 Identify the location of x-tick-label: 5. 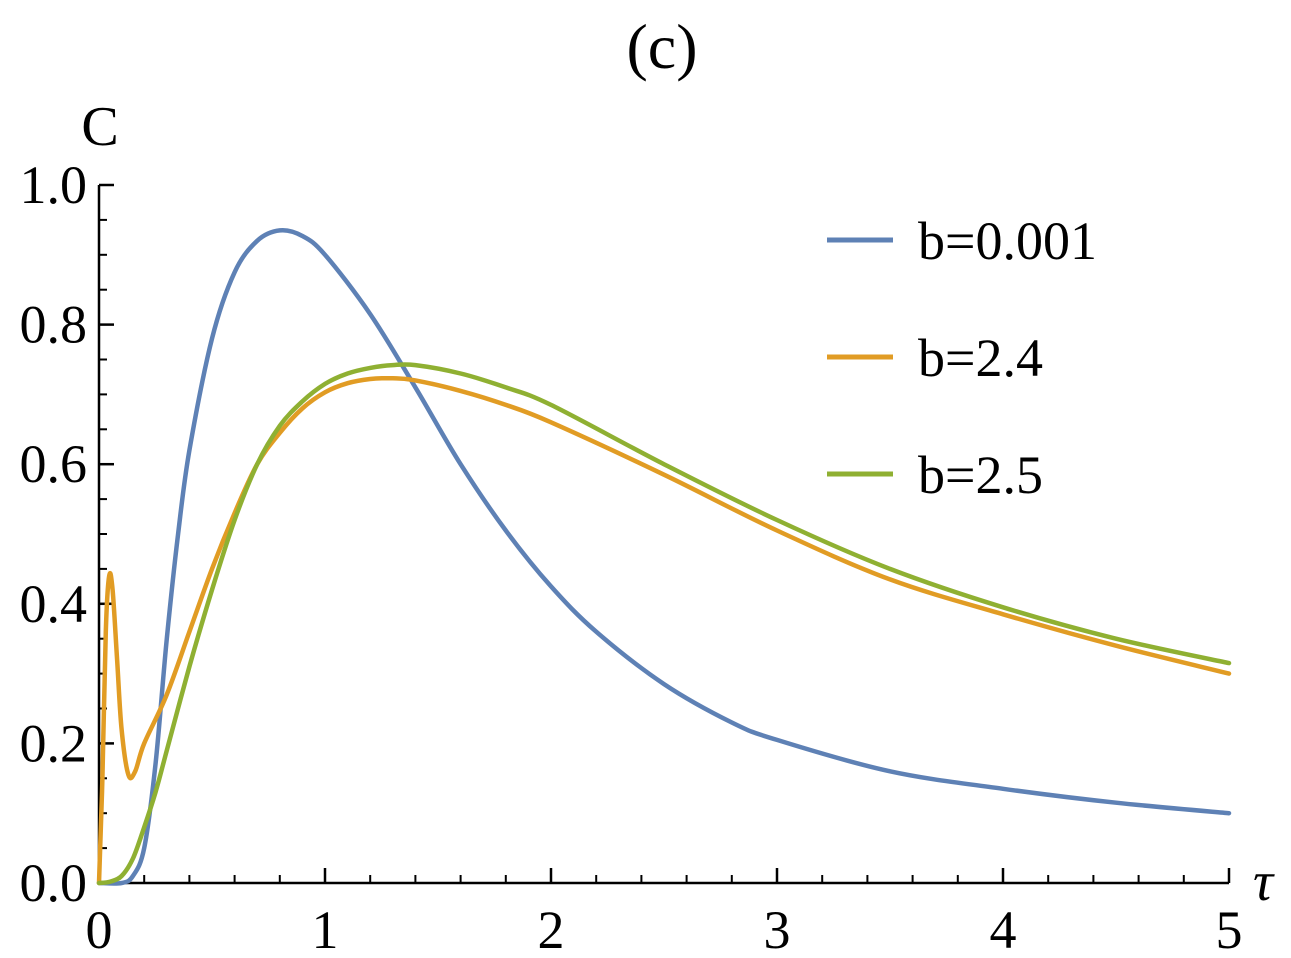
(1229, 929).